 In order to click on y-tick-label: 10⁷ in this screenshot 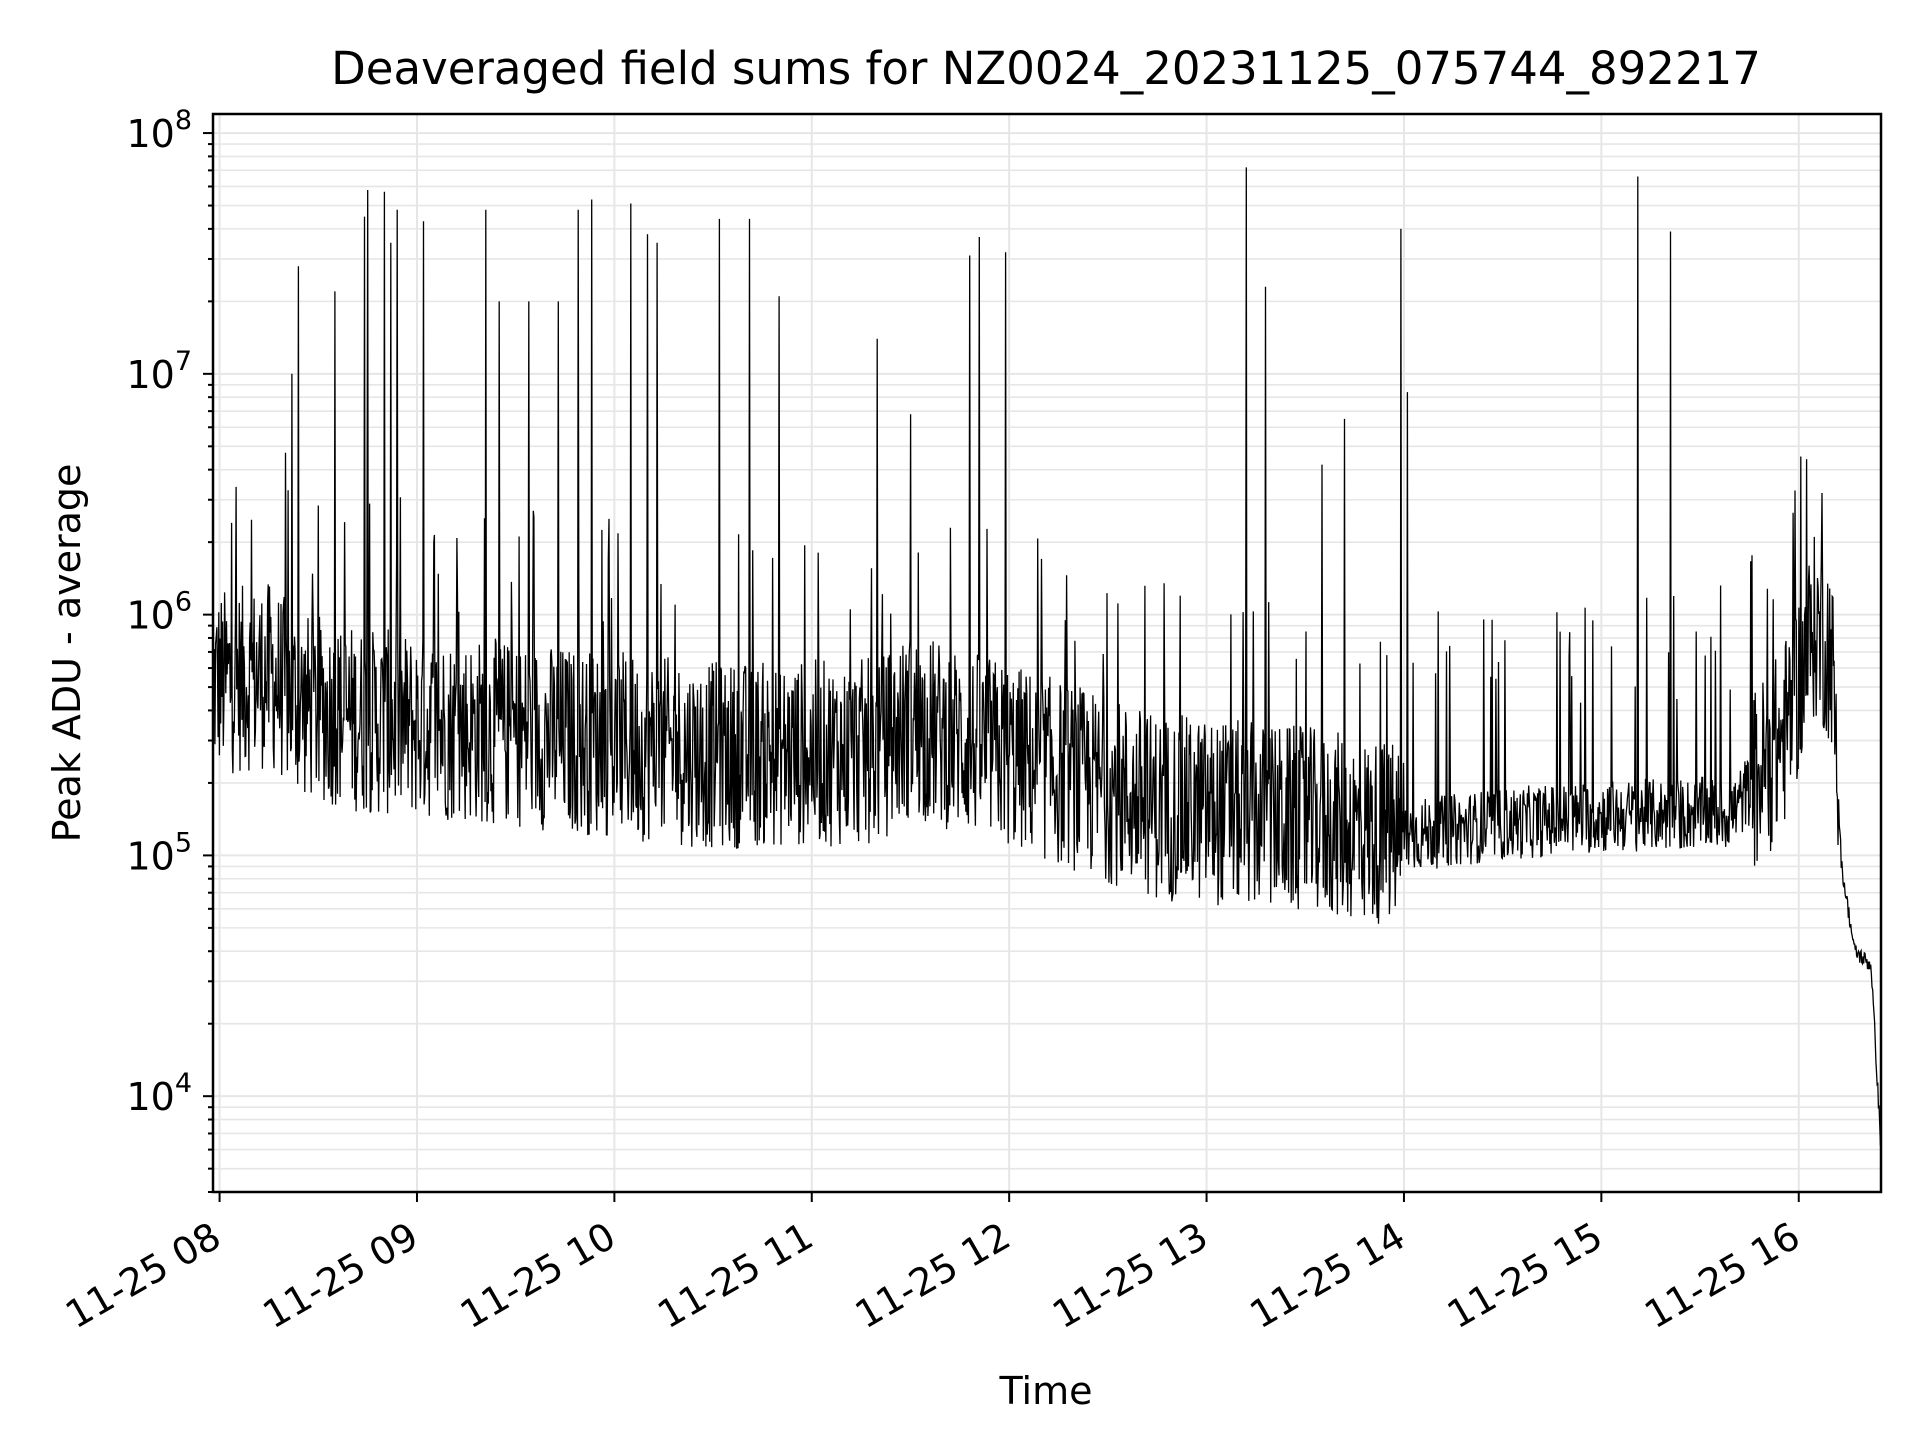, I will do `click(159, 371)`.